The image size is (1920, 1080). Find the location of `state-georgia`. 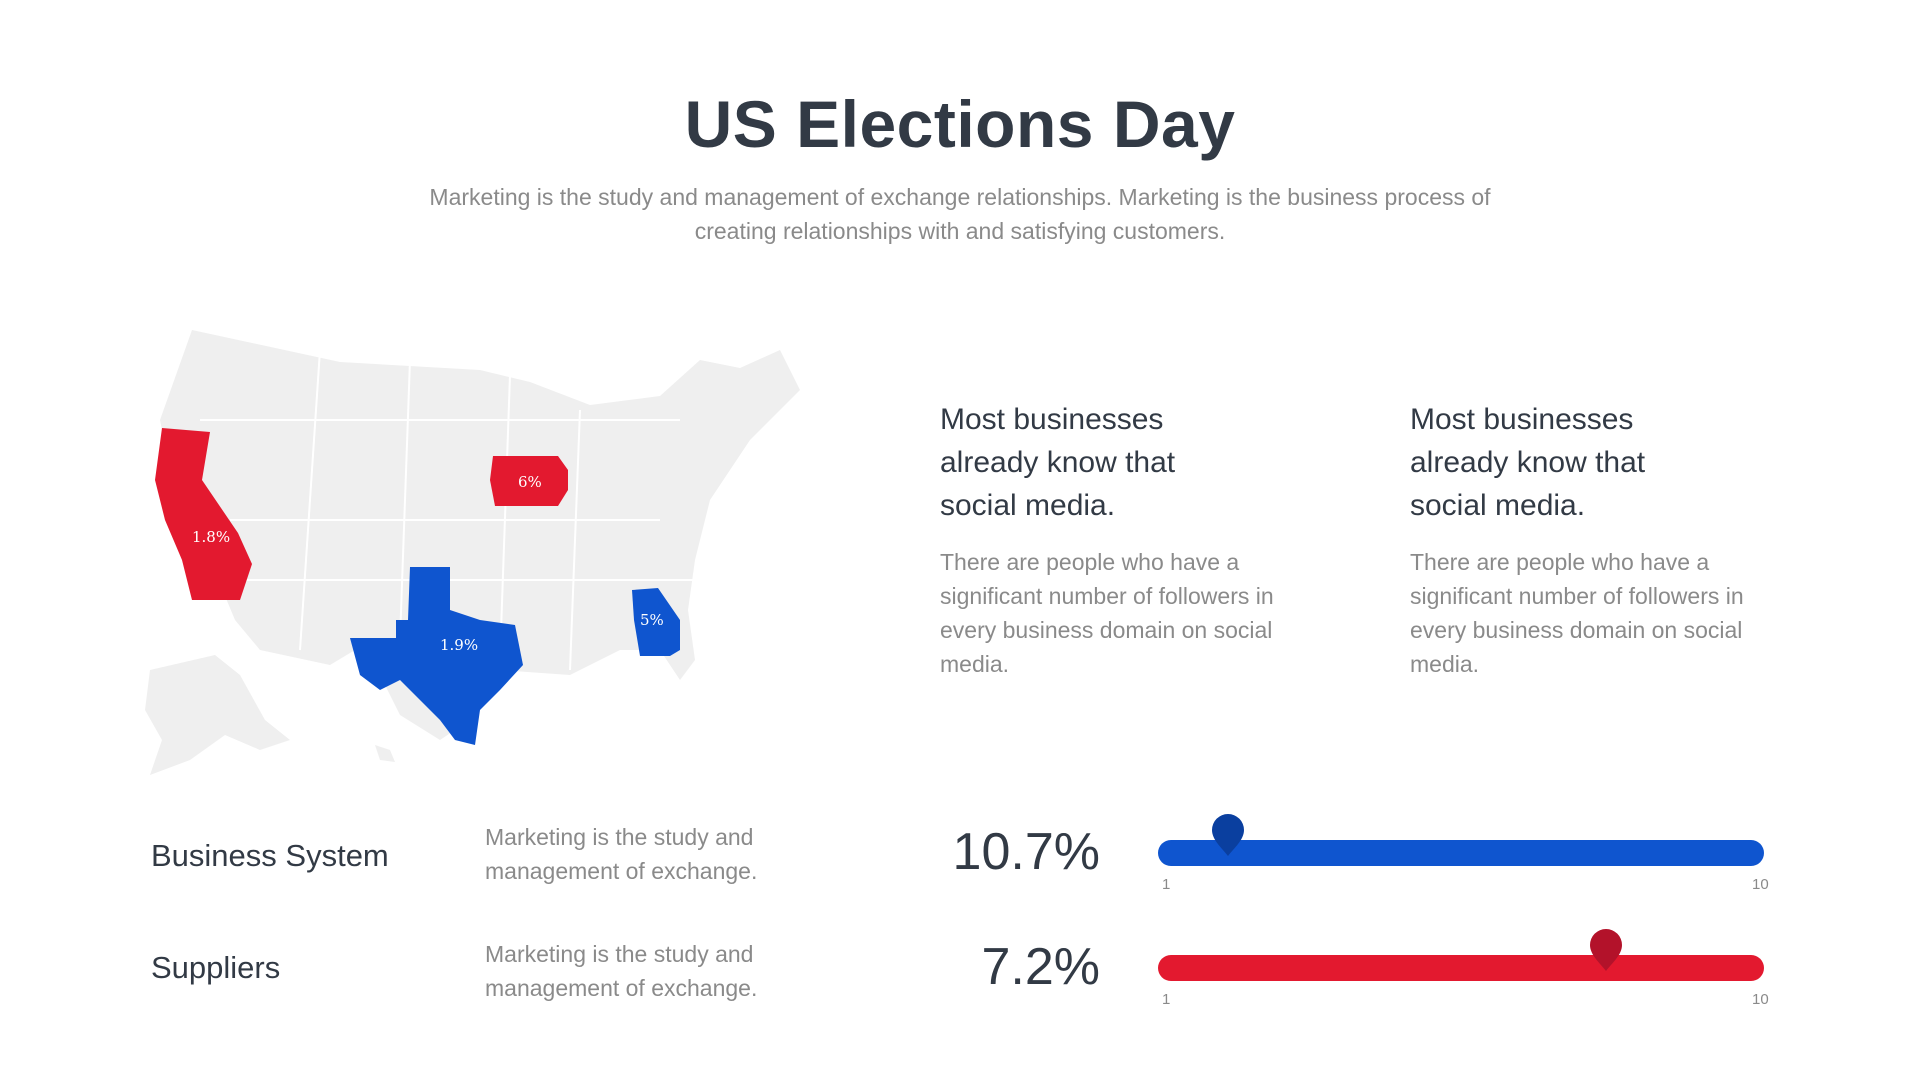

state-georgia is located at coordinates (656, 622).